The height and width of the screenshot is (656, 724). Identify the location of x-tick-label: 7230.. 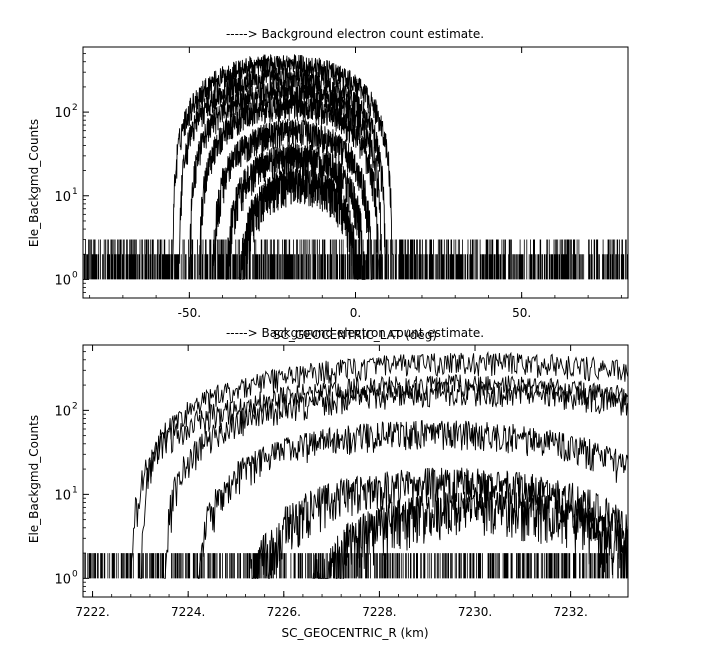
(475, 612).